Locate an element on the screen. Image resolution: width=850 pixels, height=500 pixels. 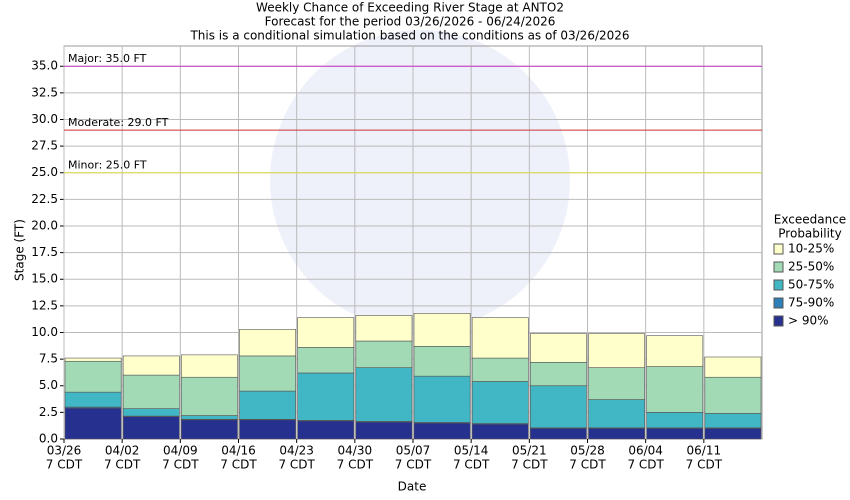
y-tick-label: 7.5 is located at coordinates (48, 359).